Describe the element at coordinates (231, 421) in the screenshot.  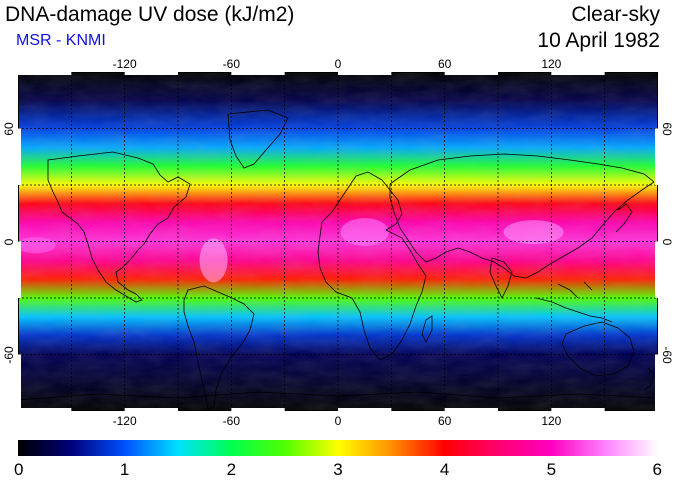
I see `longitude-label-bottom: -60` at that location.